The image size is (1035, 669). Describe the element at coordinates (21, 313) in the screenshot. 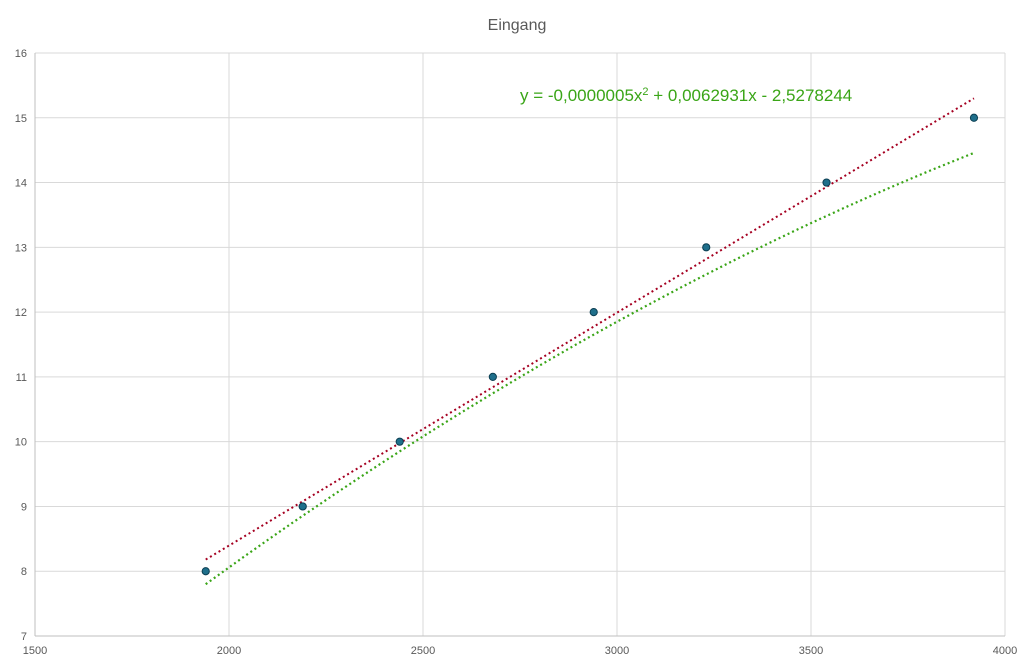

I see `y-tick-label: 12` at that location.